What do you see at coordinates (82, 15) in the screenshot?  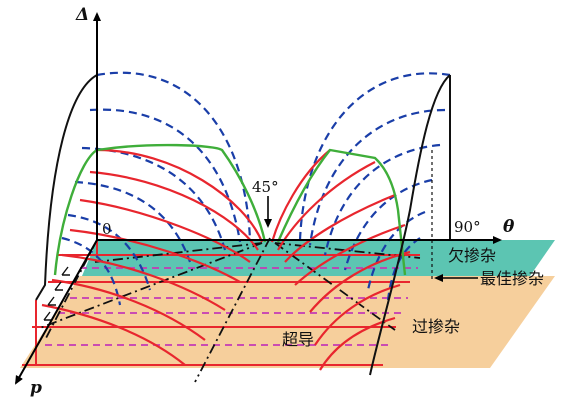 I see `delta-axis-label: Δ` at bounding box center [82, 15].